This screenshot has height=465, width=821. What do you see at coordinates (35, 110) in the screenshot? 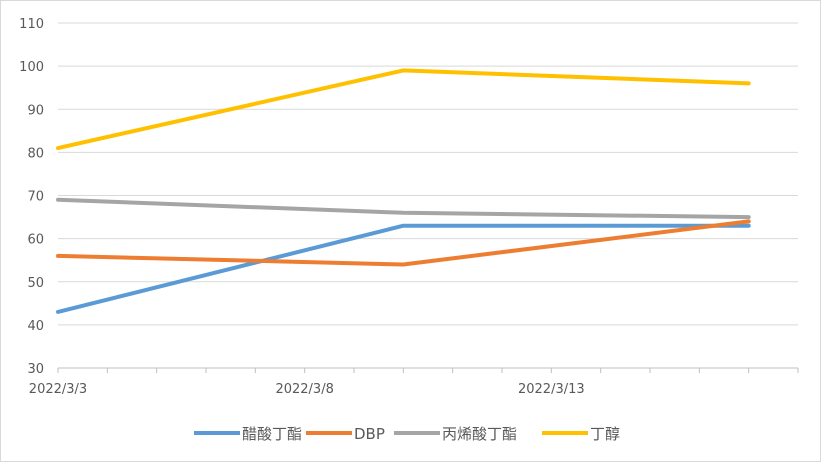
I see `y-tick-label: 90` at bounding box center [35, 110].